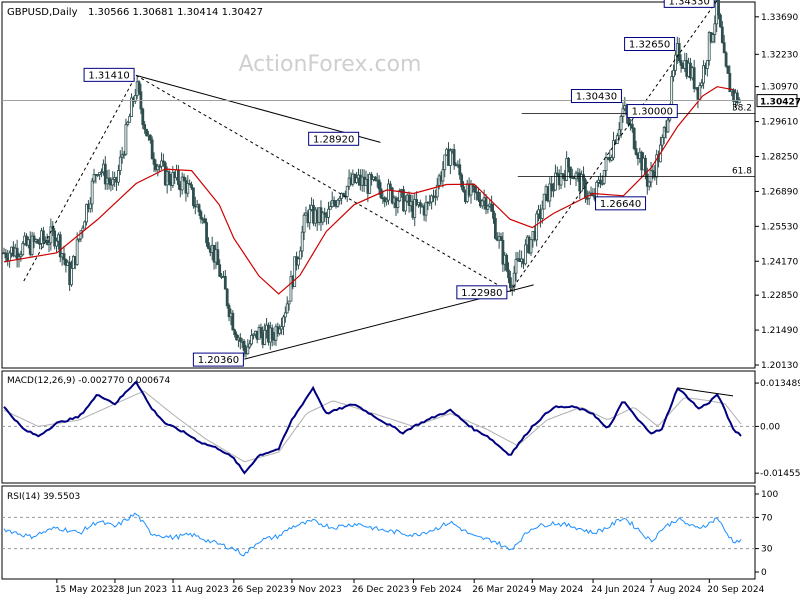 This screenshot has height=604, width=800. Describe the element at coordinates (390, 534) in the screenshot. I see `rsi-panel: 100 70 30 0` at that location.